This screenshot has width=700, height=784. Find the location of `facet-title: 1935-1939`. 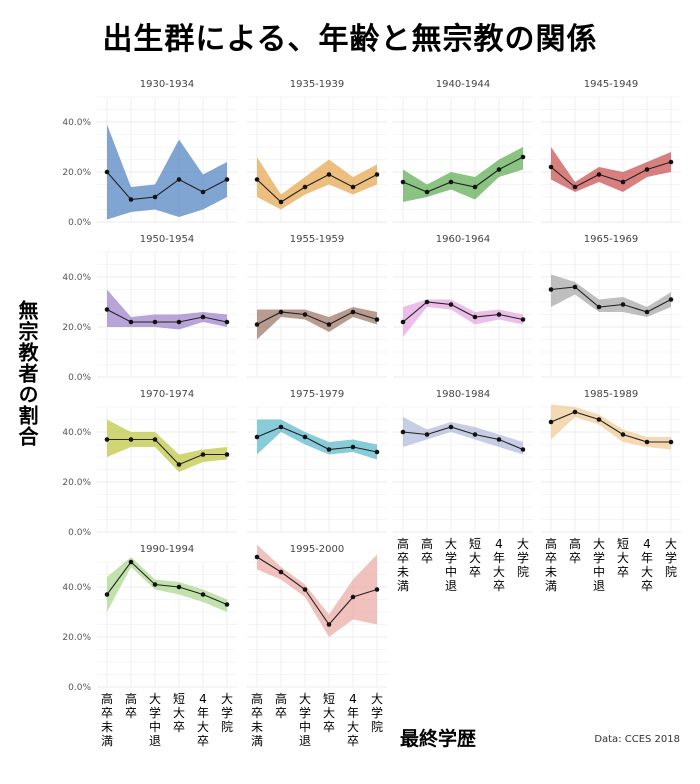

facet-title: 1935-1939 is located at coordinates (317, 84).